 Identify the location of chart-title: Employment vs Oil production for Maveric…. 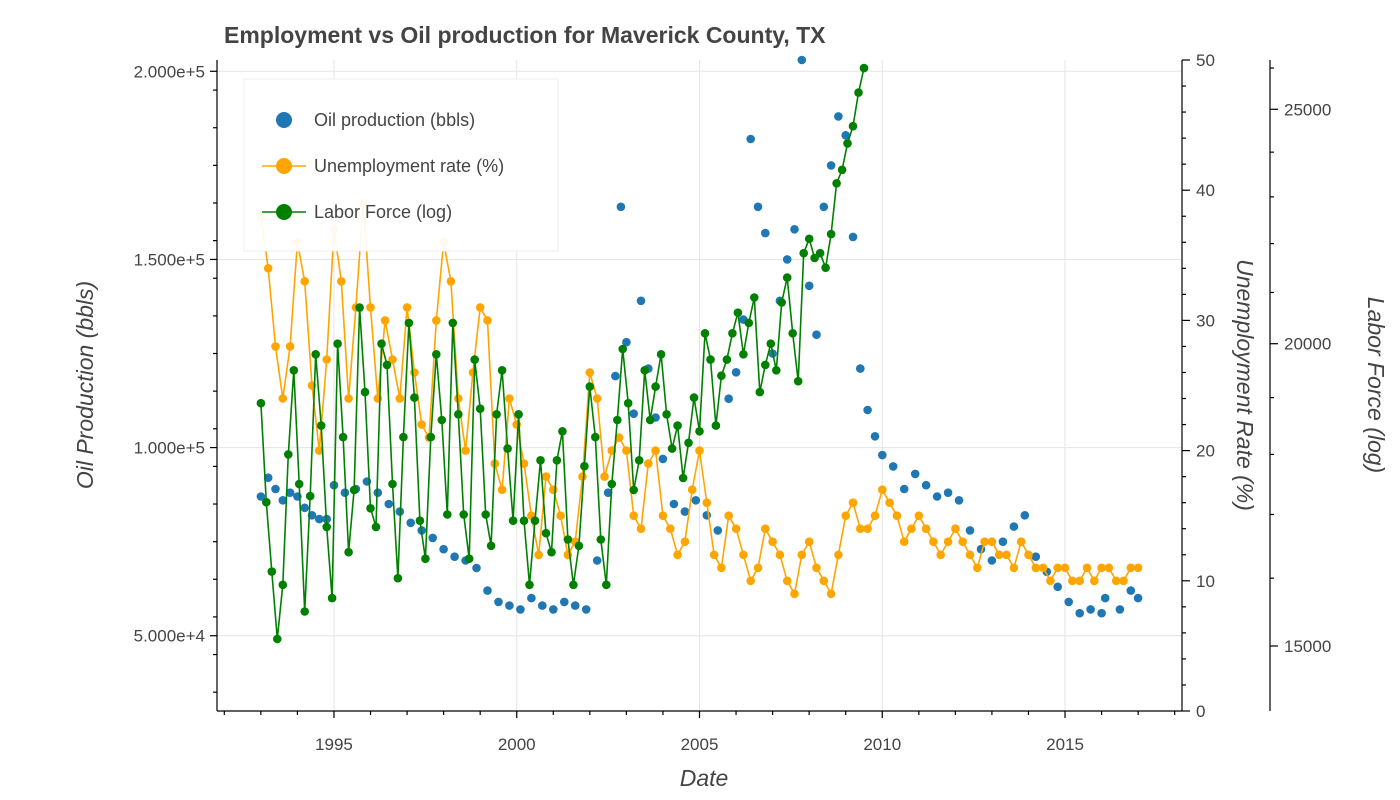
(525, 35).